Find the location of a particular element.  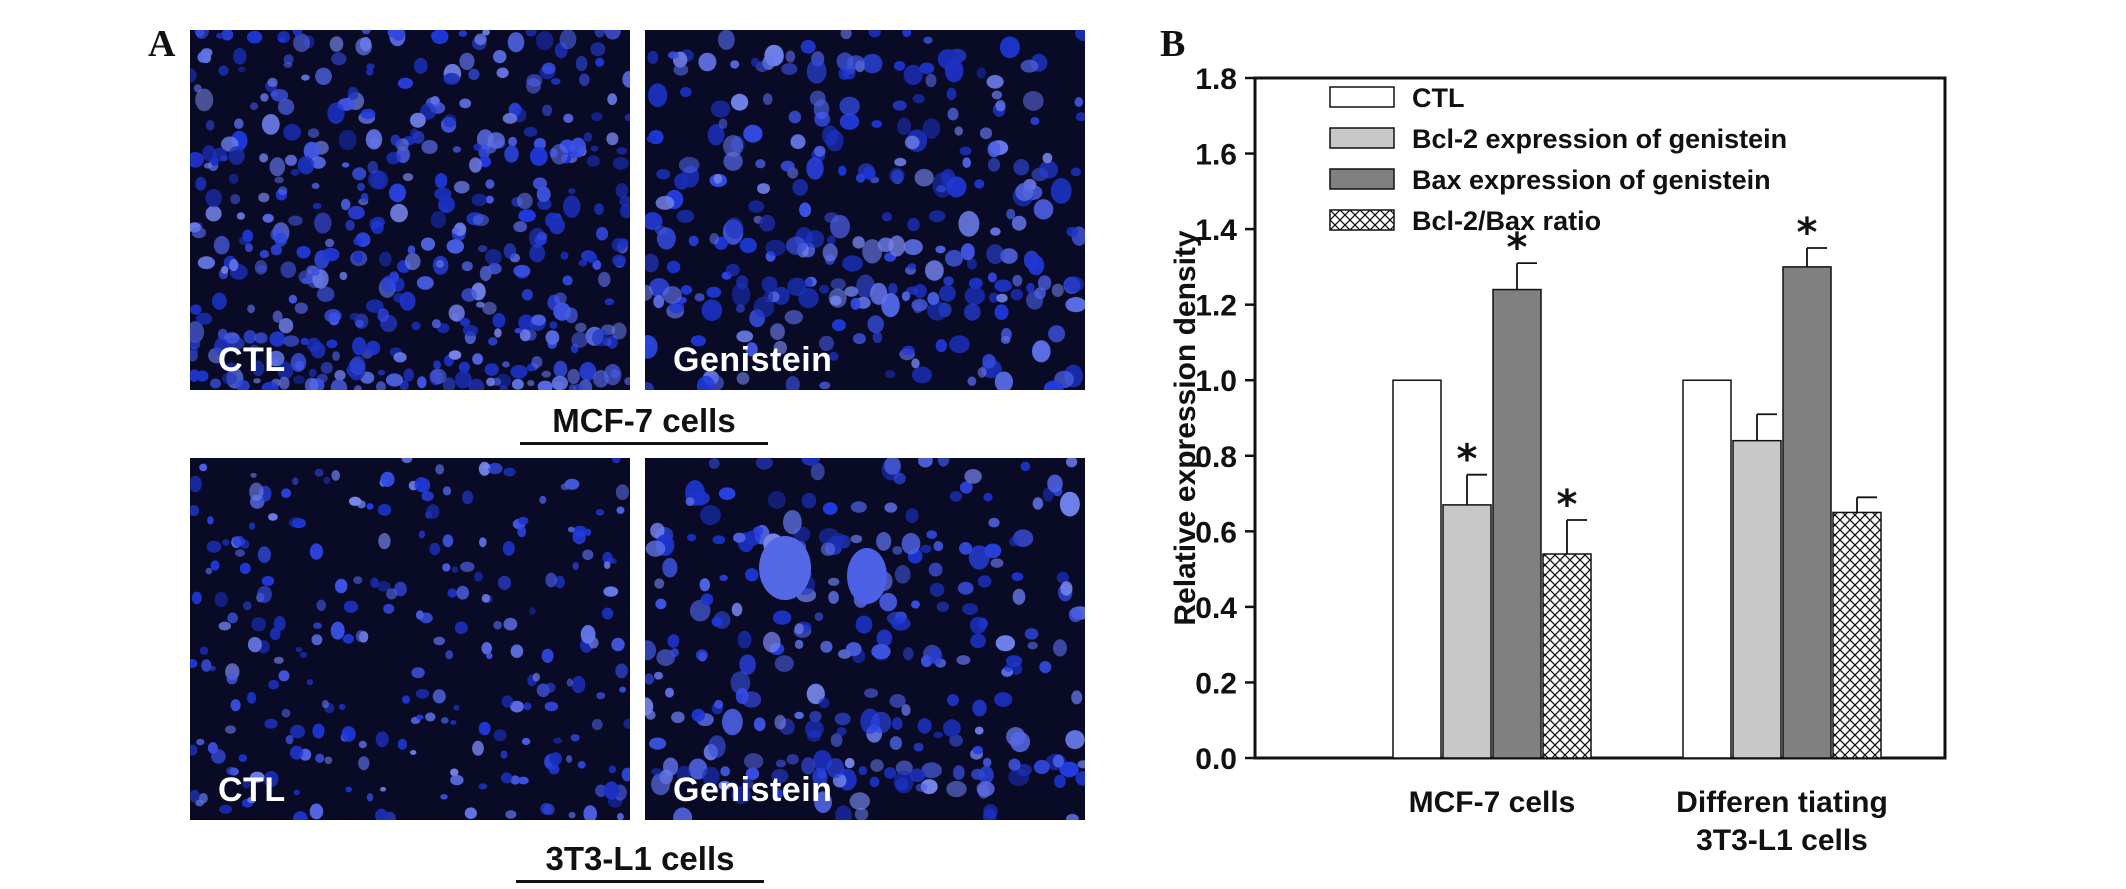

micrograph-3t3-ctl: CTL is located at coordinates (410, 639).